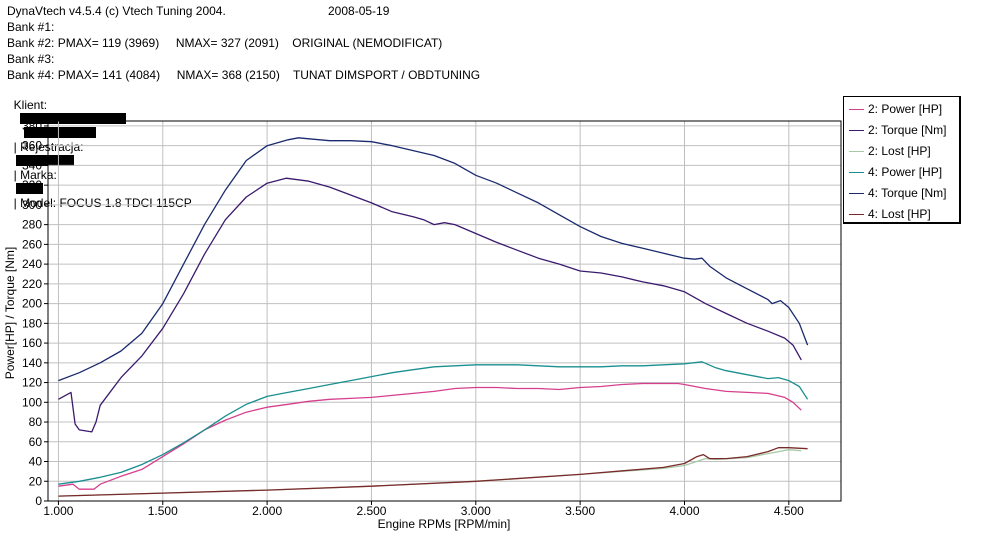 The height and width of the screenshot is (534, 987). Describe the element at coordinates (32, 402) in the screenshot. I see `y-tick-label: 100` at that location.